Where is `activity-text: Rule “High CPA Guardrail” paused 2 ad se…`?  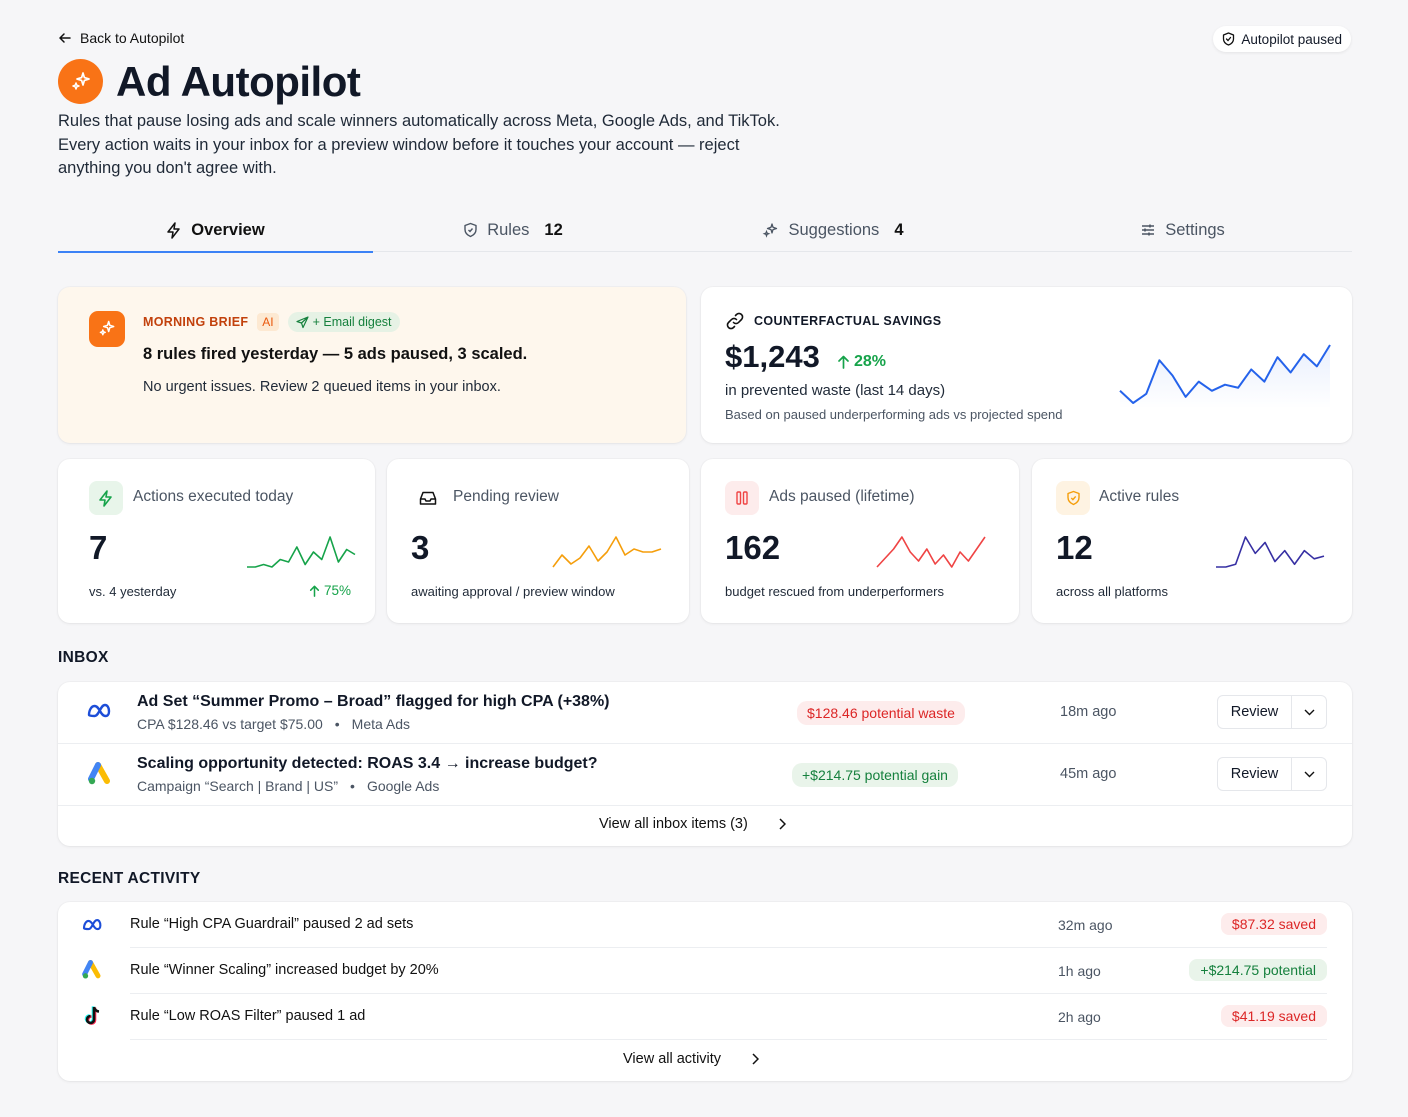 activity-text: Rule “High CPA Guardrail” paused 2 ad se… is located at coordinates (272, 924).